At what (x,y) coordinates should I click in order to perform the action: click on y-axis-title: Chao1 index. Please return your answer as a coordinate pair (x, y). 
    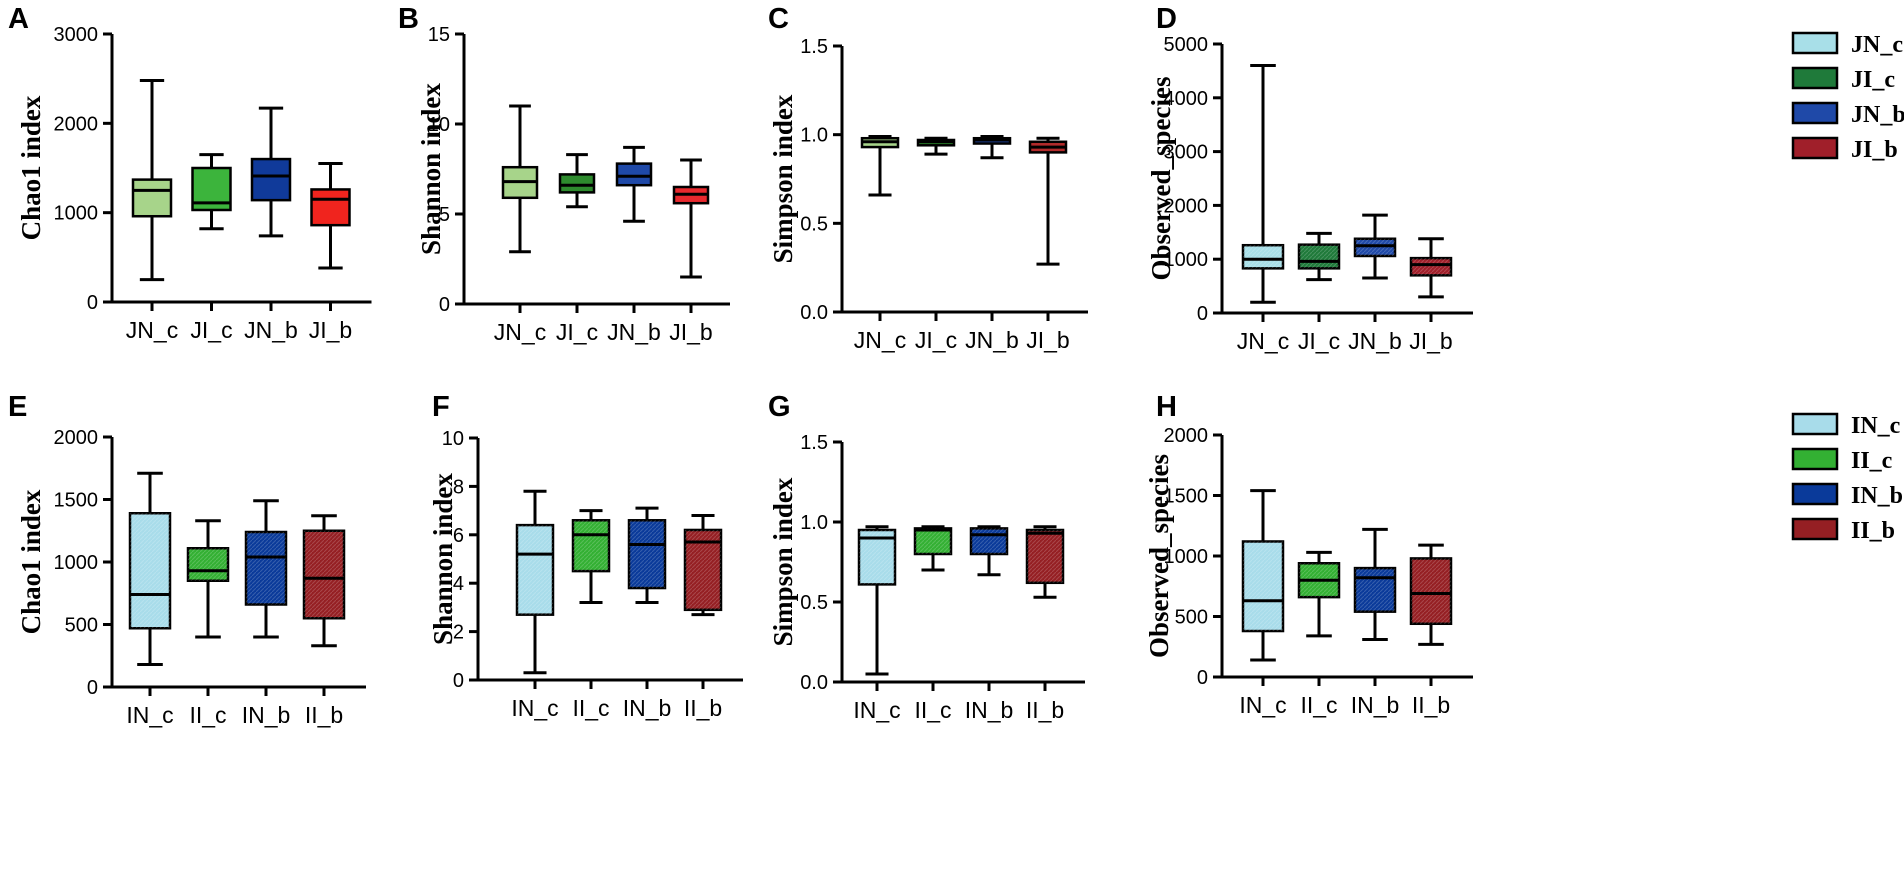
    Looking at the image, I should click on (31, 561).